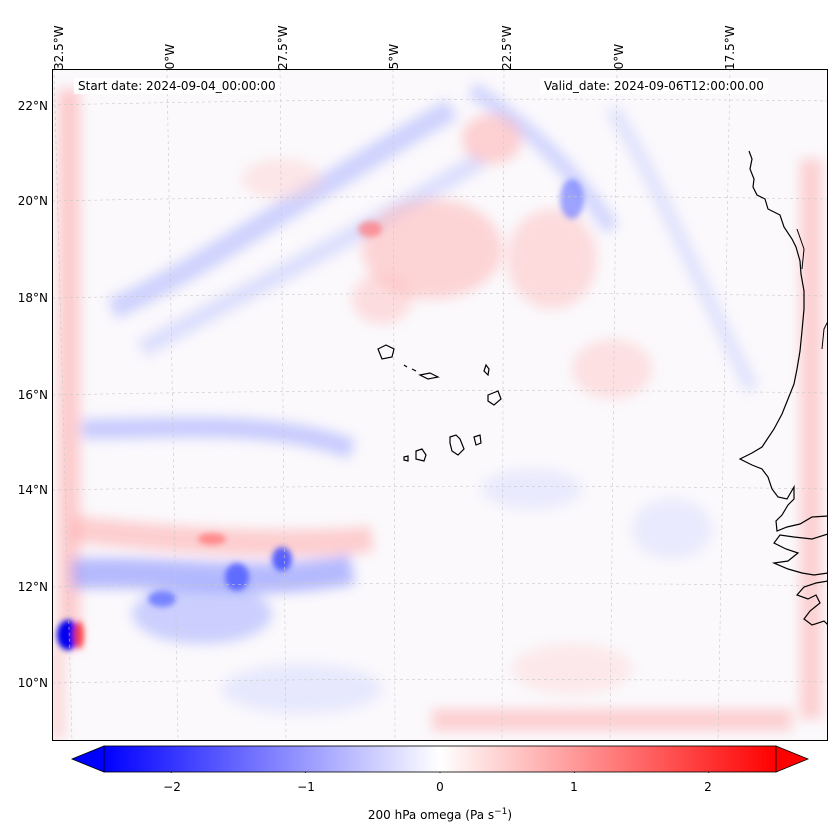 The height and width of the screenshot is (839, 837). What do you see at coordinates (799, 554) in the screenshot?
I see `africa-coastline-south` at bounding box center [799, 554].